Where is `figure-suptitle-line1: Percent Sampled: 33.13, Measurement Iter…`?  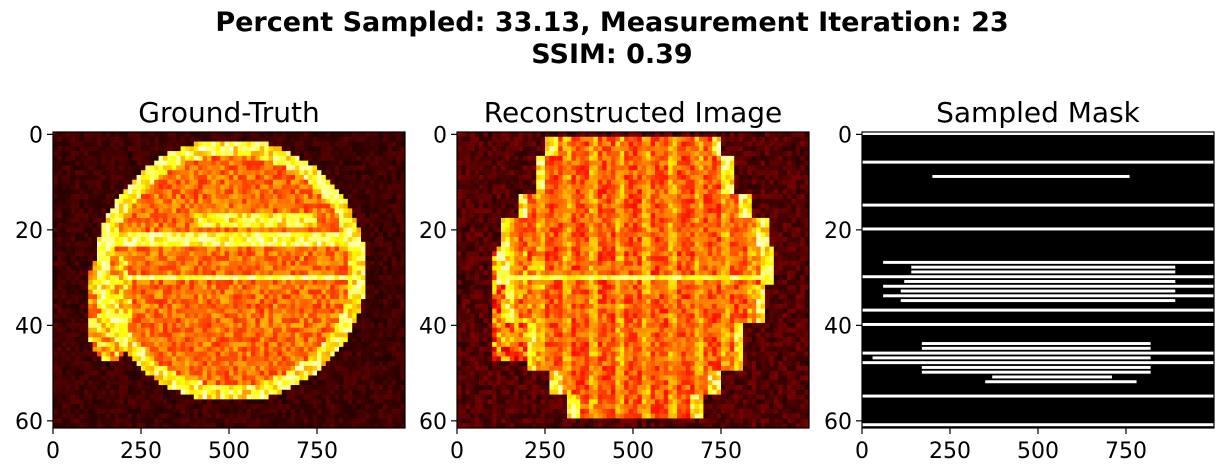
figure-suptitle-line1: Percent Sampled: 33.13, Measurement Iter… is located at coordinates (612, 22).